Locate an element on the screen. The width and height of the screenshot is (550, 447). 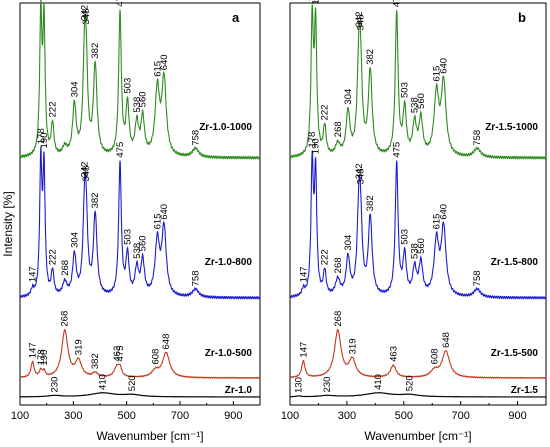
y-axis-label: Intensity [%] is located at coordinates (8, 223).